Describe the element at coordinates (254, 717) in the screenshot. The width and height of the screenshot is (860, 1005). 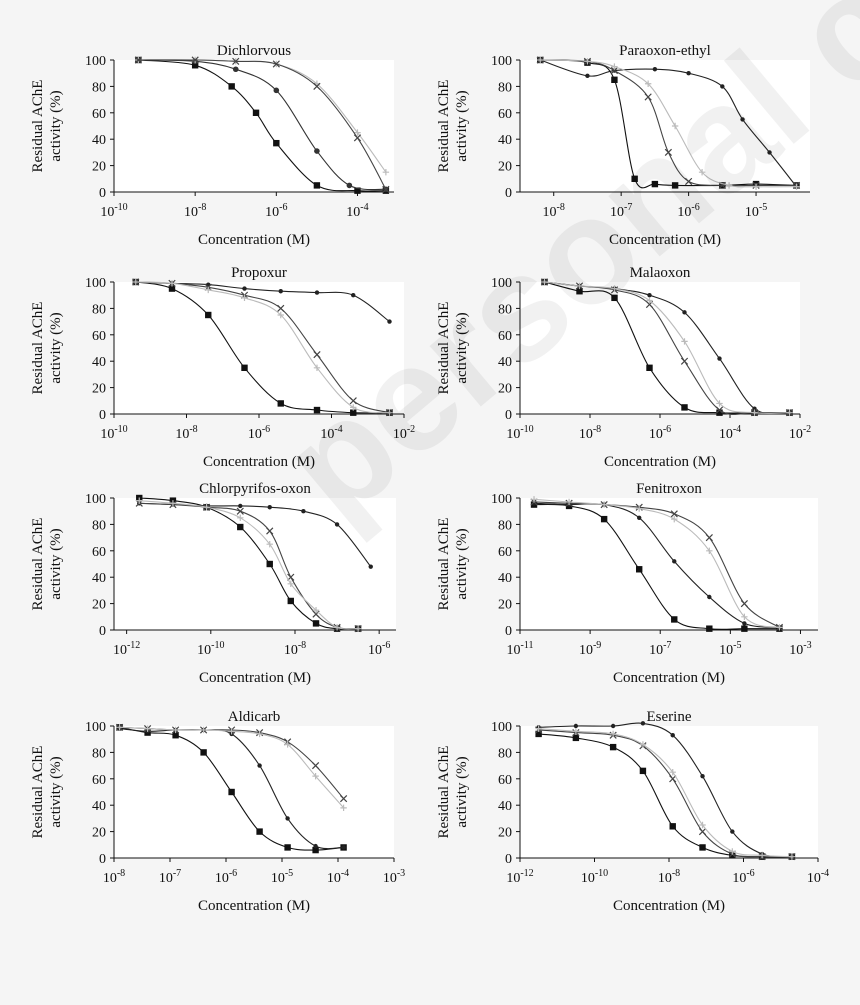
I see `chart-title: Aldicarb` at that location.